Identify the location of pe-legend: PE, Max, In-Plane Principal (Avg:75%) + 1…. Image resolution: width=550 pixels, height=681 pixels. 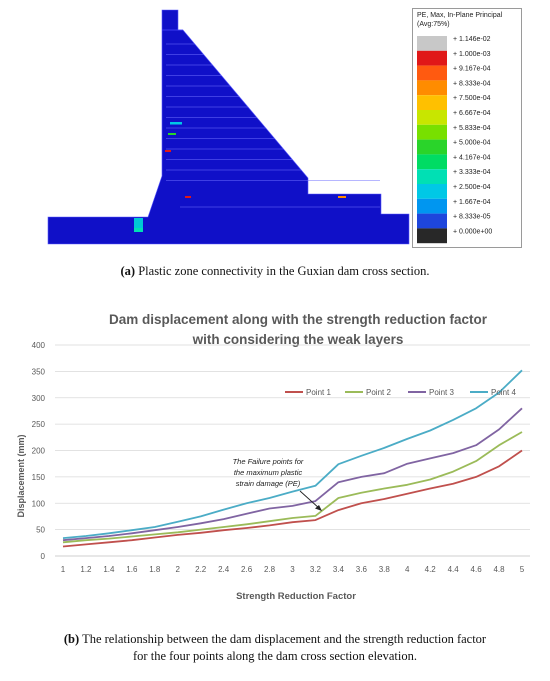
(467, 128).